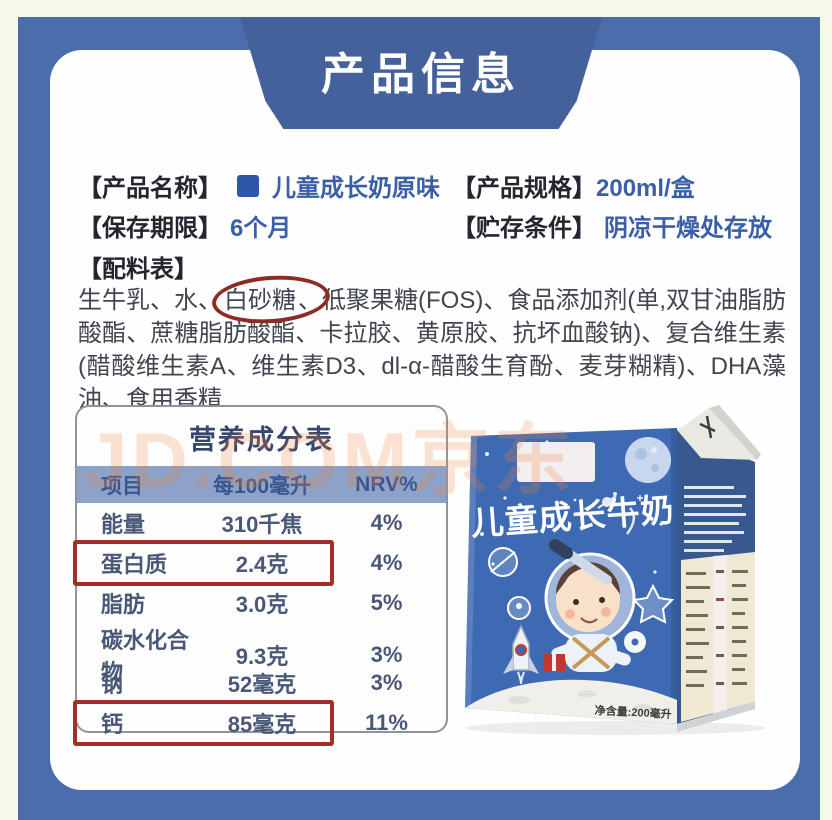 The height and width of the screenshot is (820, 832). What do you see at coordinates (571, 701) in the screenshot?
I see `moon-surface` at bounding box center [571, 701].